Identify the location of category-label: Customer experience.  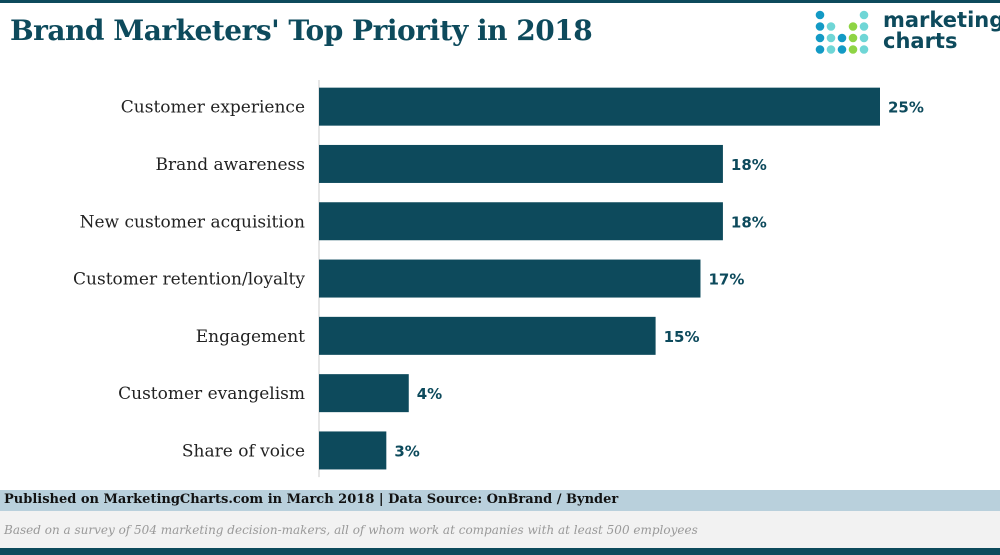
(213, 108).